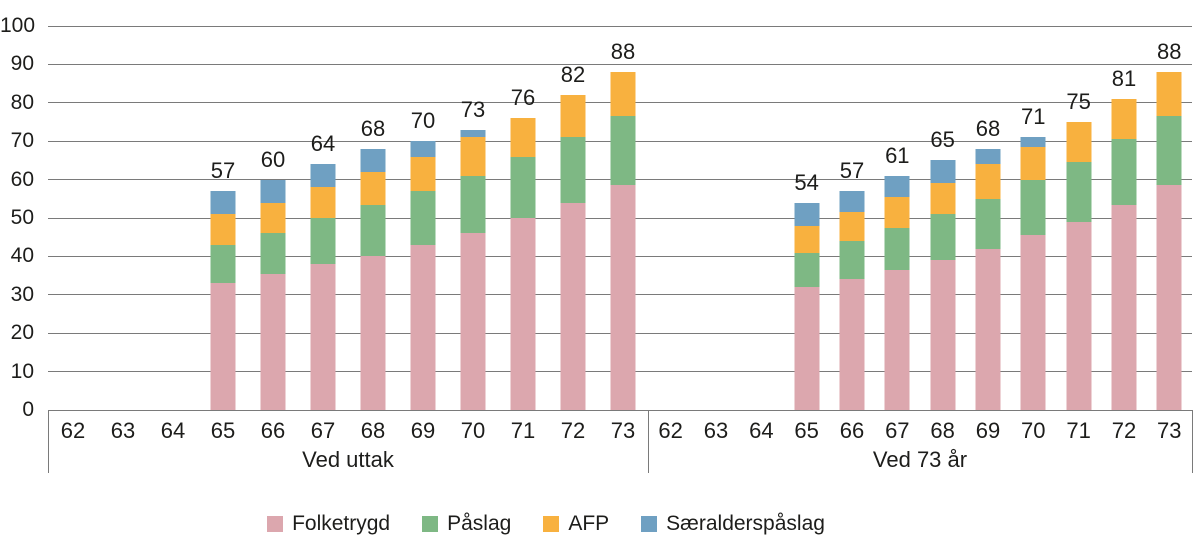 This screenshot has height=555, width=1200. What do you see at coordinates (348, 426) in the screenshot?
I see `x-tick-row: 62 63 64 65 66 67 68 69 70 71 72 73` at bounding box center [348, 426].